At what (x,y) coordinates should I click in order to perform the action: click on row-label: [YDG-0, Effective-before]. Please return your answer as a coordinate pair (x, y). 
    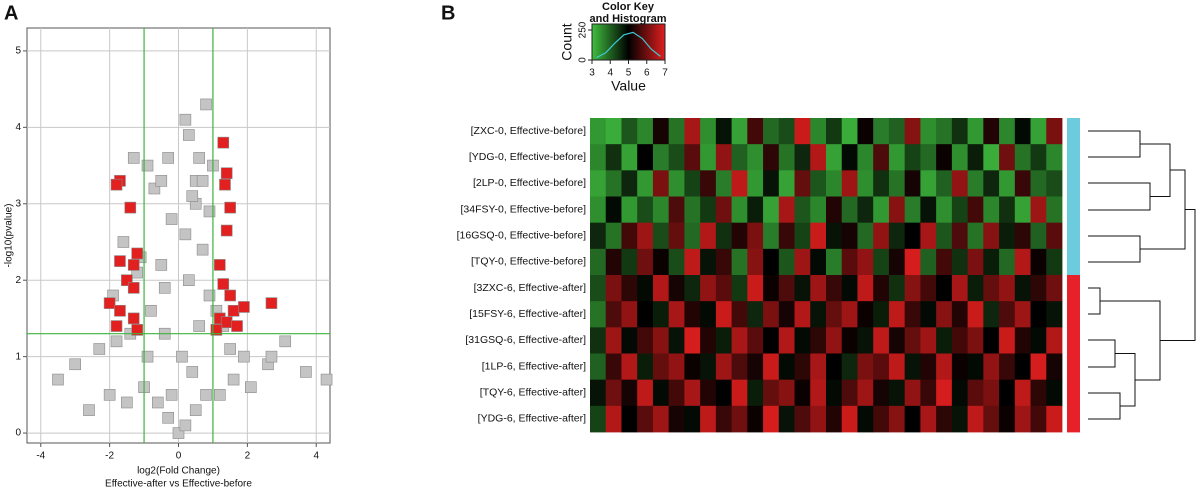
    Looking at the image, I should click on (527, 157).